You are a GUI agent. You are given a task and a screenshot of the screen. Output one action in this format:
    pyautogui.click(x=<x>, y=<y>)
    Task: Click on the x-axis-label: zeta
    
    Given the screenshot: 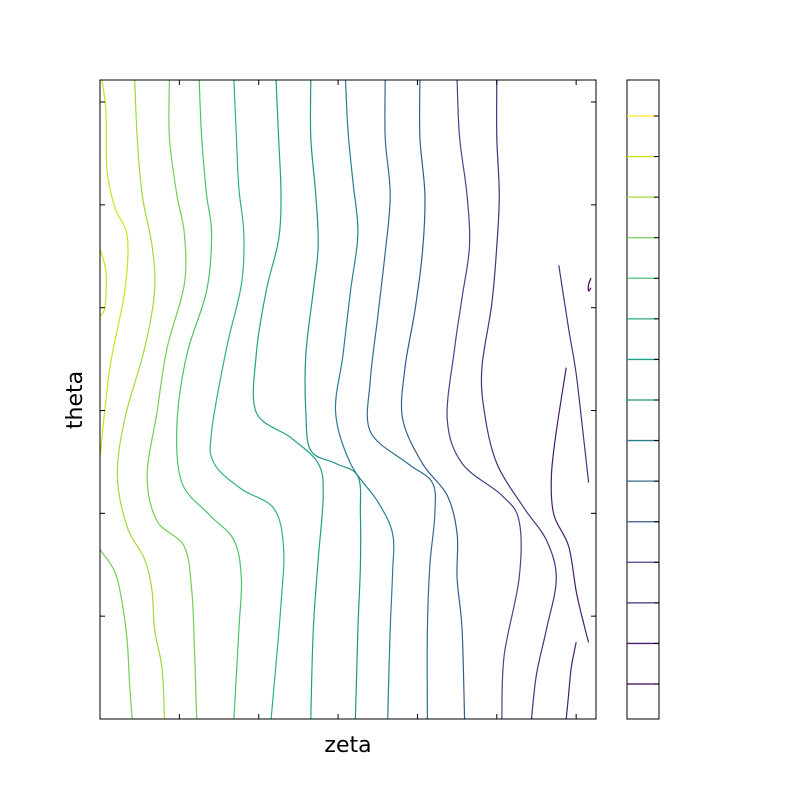 What is the action you would take?
    pyautogui.click(x=347, y=745)
    